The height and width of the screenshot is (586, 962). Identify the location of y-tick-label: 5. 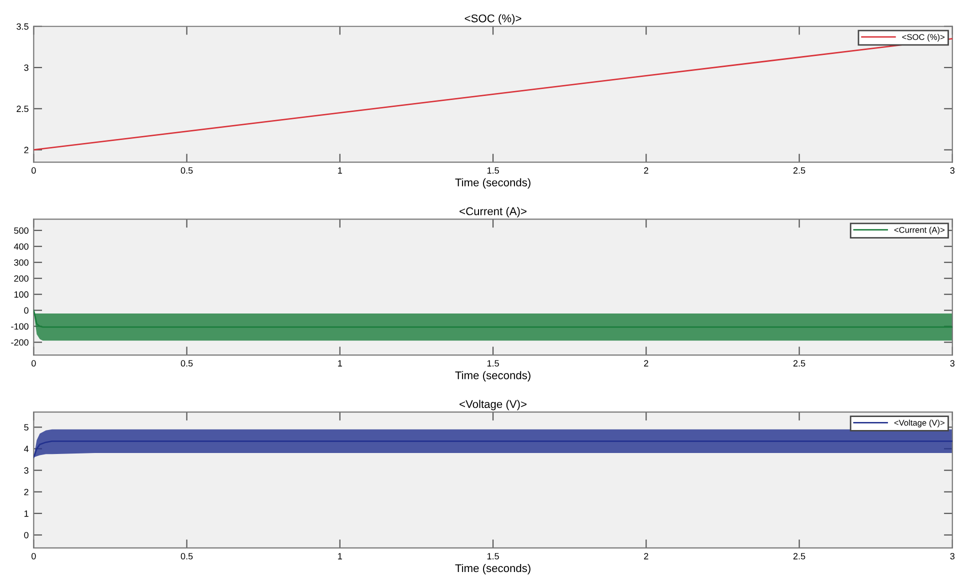
(26, 427).